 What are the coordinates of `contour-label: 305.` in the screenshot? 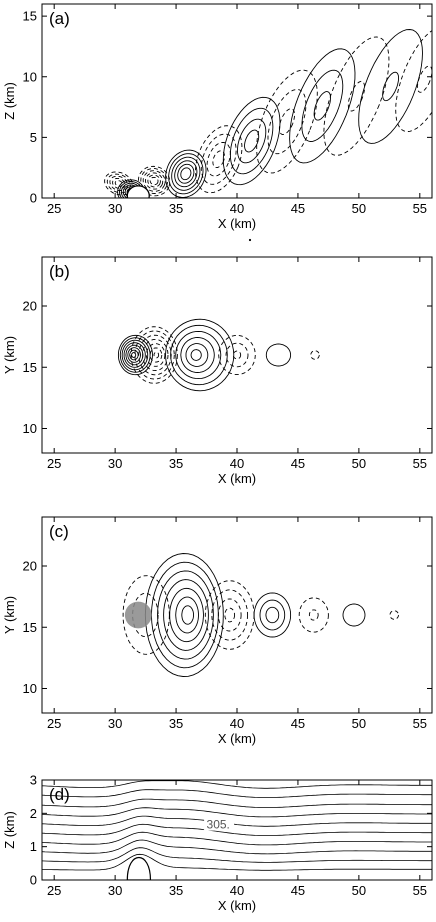 It's located at (218, 825).